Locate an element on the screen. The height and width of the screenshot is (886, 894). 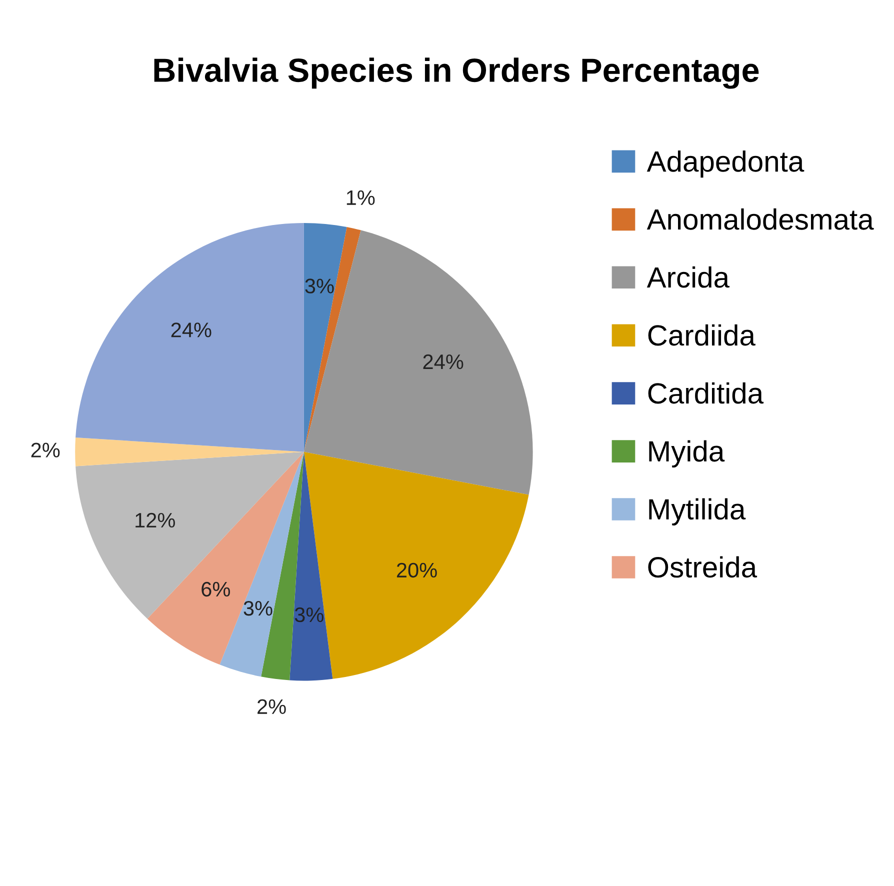
data-label: 20% is located at coordinates (416, 570).